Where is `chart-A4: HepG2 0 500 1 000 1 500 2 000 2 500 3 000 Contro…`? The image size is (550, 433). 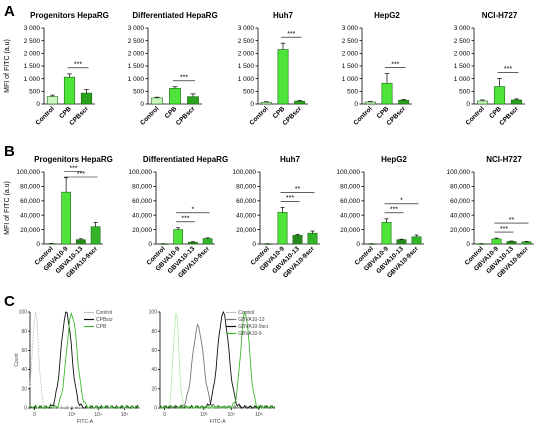 chart-A4: HepG2 0 500 1 000 1 500 2 000 2 500 3 000 Contro… is located at coordinates (377, 69).